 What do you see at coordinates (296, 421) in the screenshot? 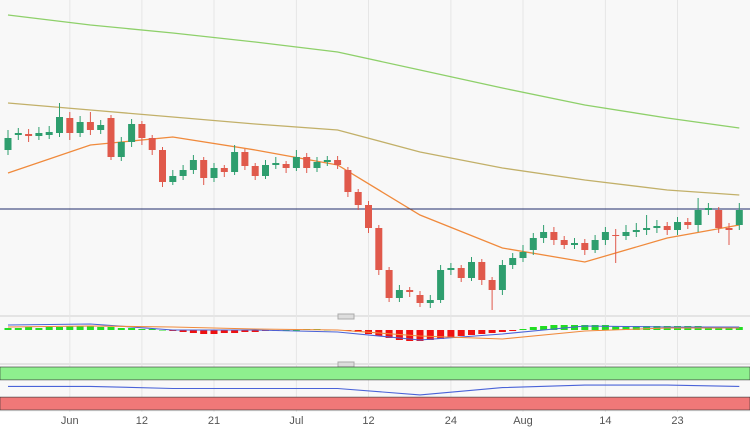
I see `x-tick-label: Jul` at bounding box center [296, 421].